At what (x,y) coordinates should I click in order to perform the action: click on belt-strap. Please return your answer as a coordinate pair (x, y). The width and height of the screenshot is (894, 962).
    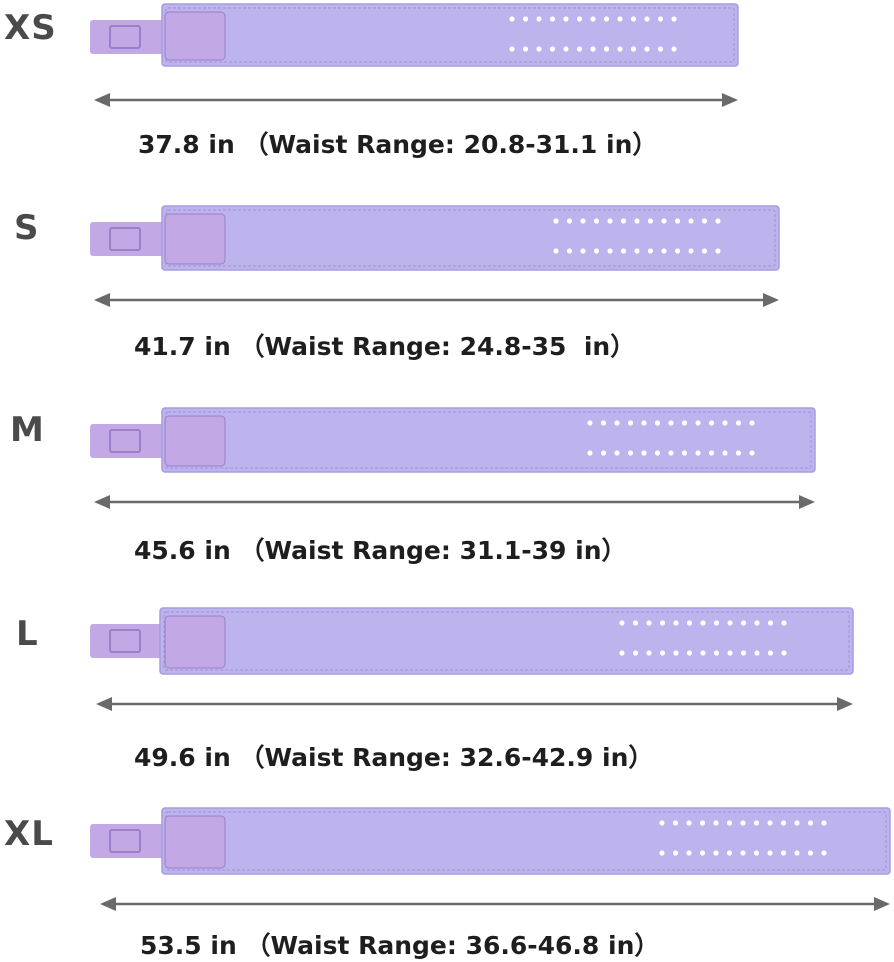
    Looking at the image, I should click on (414, 35).